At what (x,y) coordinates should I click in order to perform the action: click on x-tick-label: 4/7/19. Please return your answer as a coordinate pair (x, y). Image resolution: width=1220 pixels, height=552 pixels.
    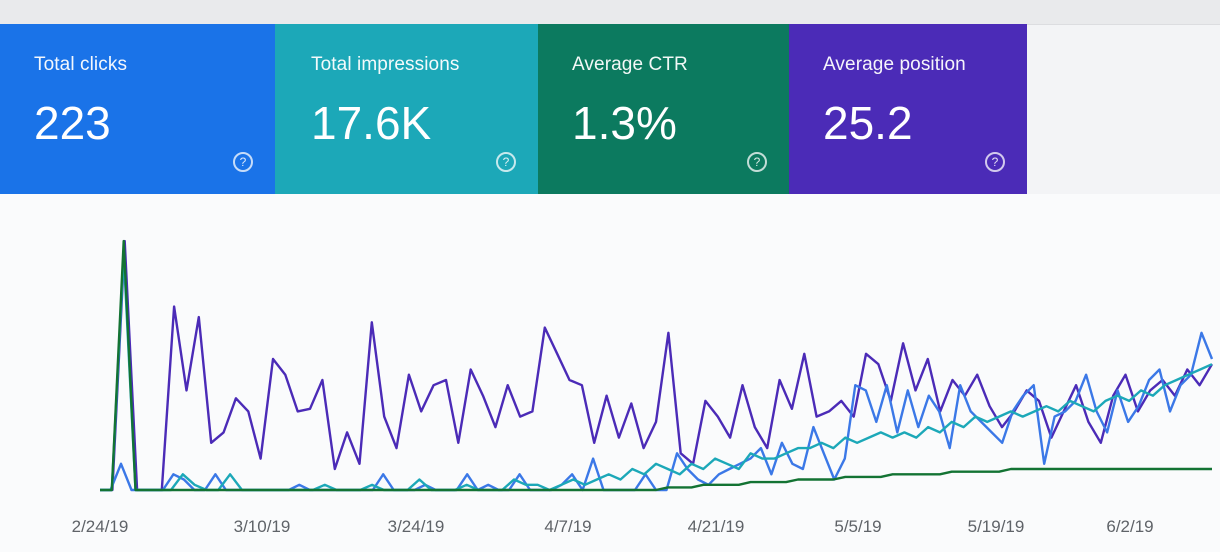
    Looking at the image, I should click on (567, 526).